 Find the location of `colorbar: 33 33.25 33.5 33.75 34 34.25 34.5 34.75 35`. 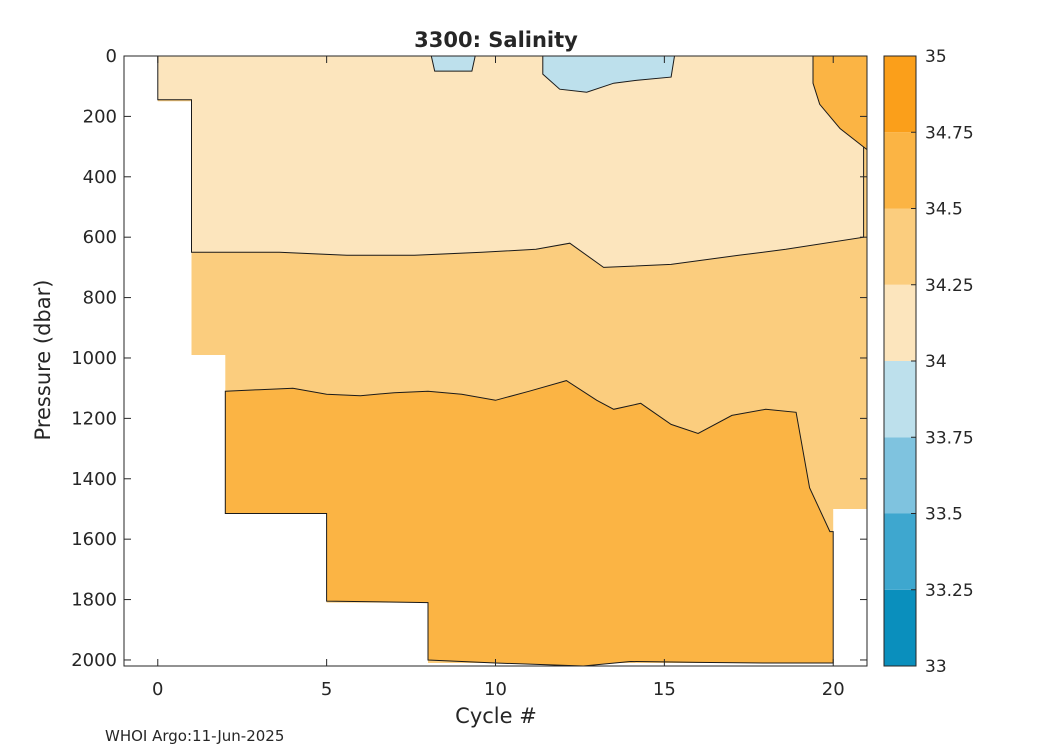

colorbar: 33 33.25 33.5 33.75 34 34.25 34.5 34.75 35 is located at coordinates (928, 362).